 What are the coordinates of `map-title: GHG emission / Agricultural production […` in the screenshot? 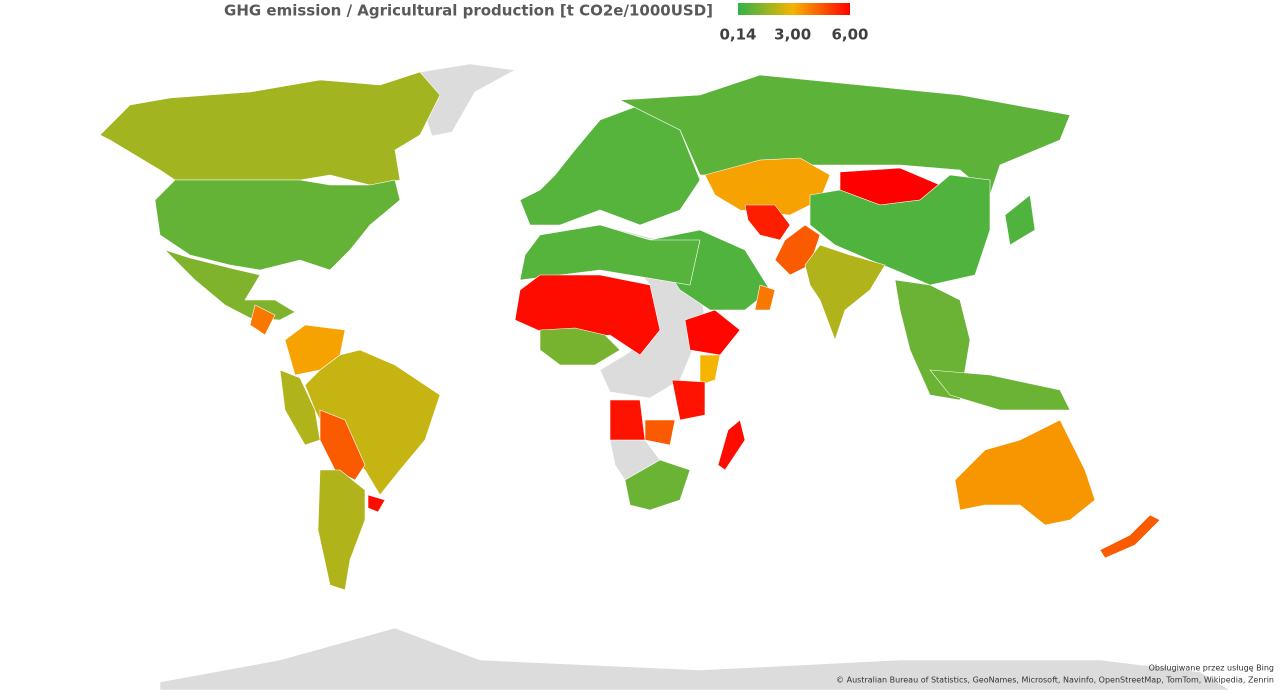 It's located at (468, 11).